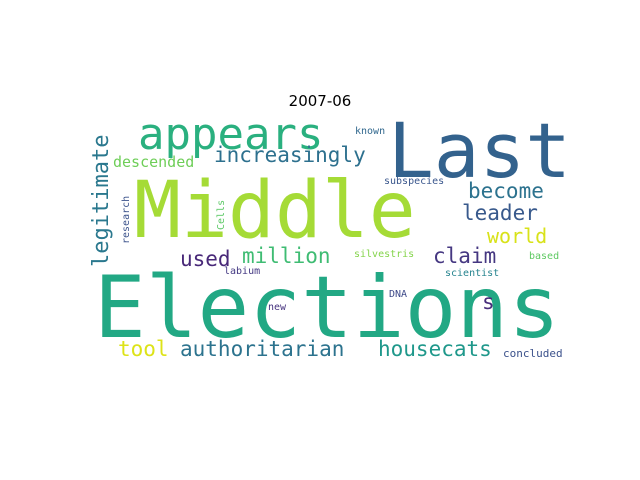  I want to click on word-subspecies: subspecies, so click(414, 181).